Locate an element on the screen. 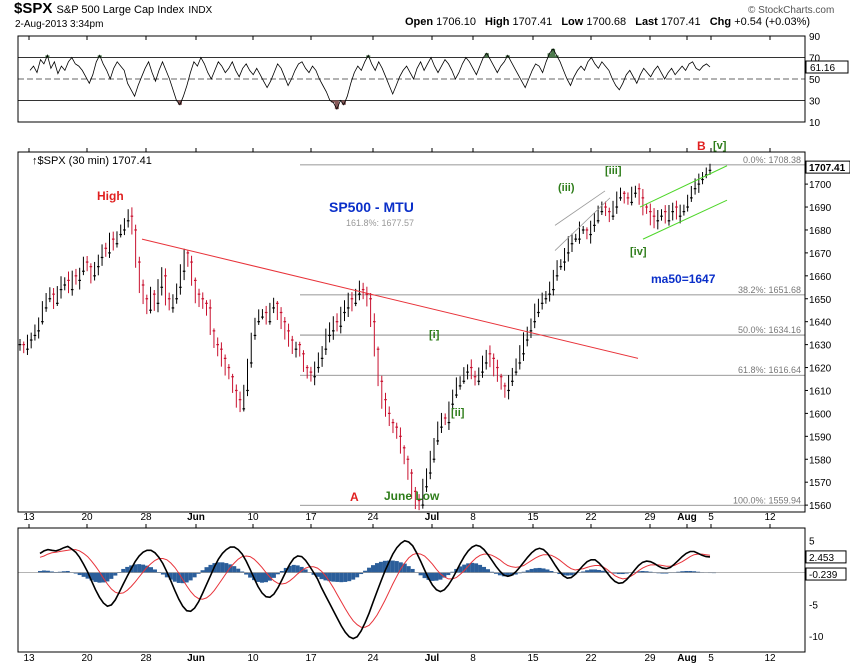 This screenshot has height=668, width=850. macd-y-tick: -5 is located at coordinates (813, 605).